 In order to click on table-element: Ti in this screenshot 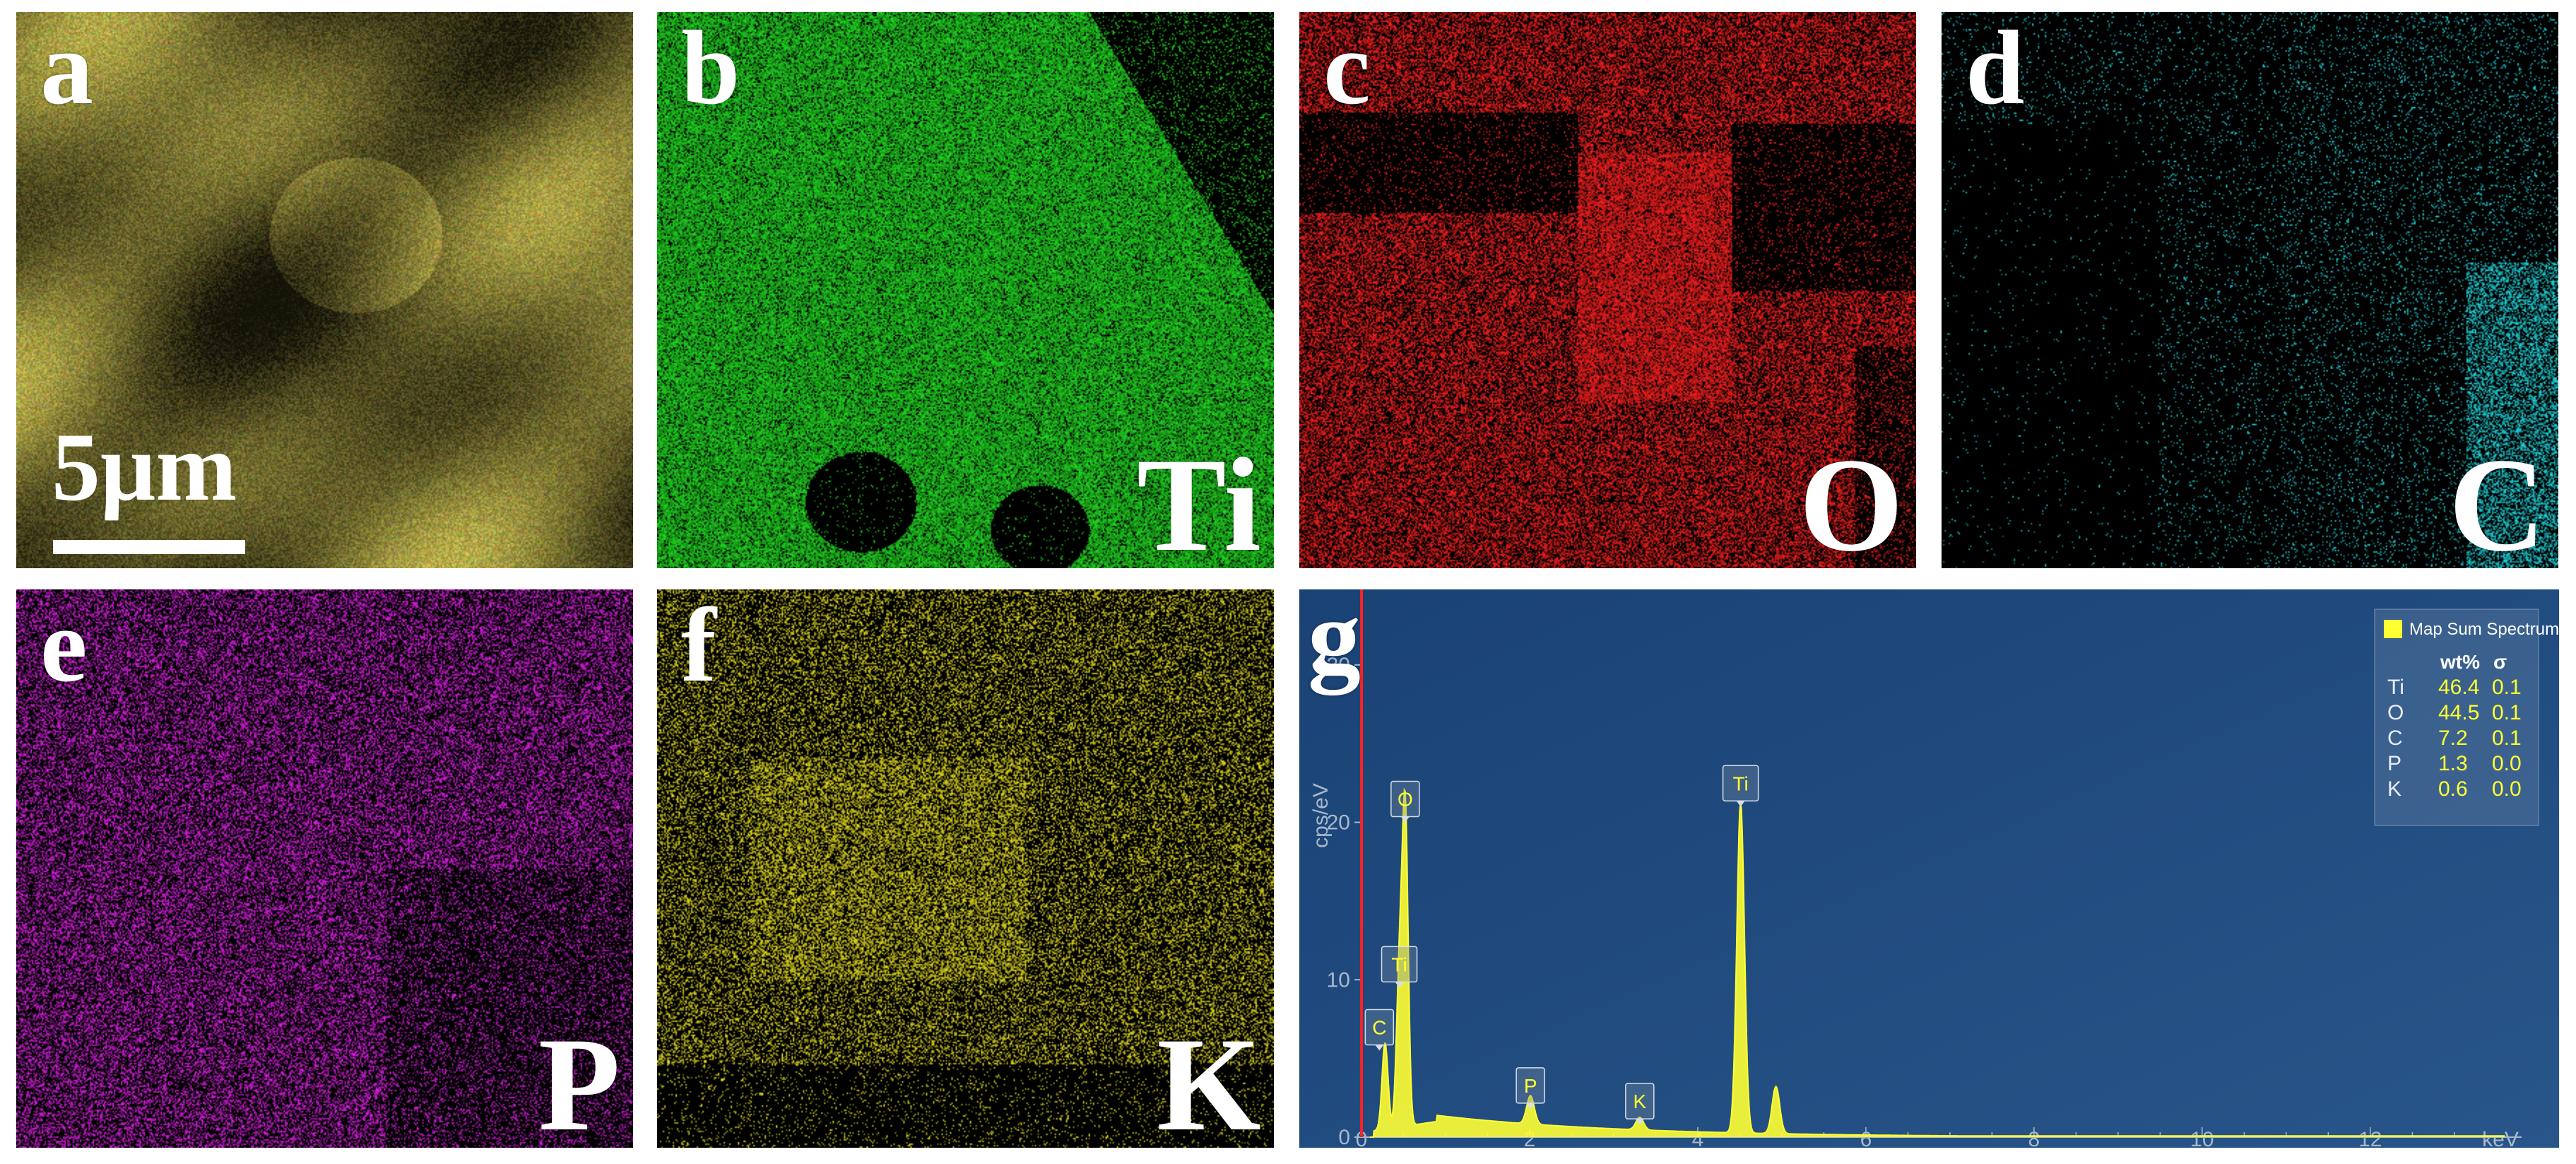, I will do `click(2395, 688)`.